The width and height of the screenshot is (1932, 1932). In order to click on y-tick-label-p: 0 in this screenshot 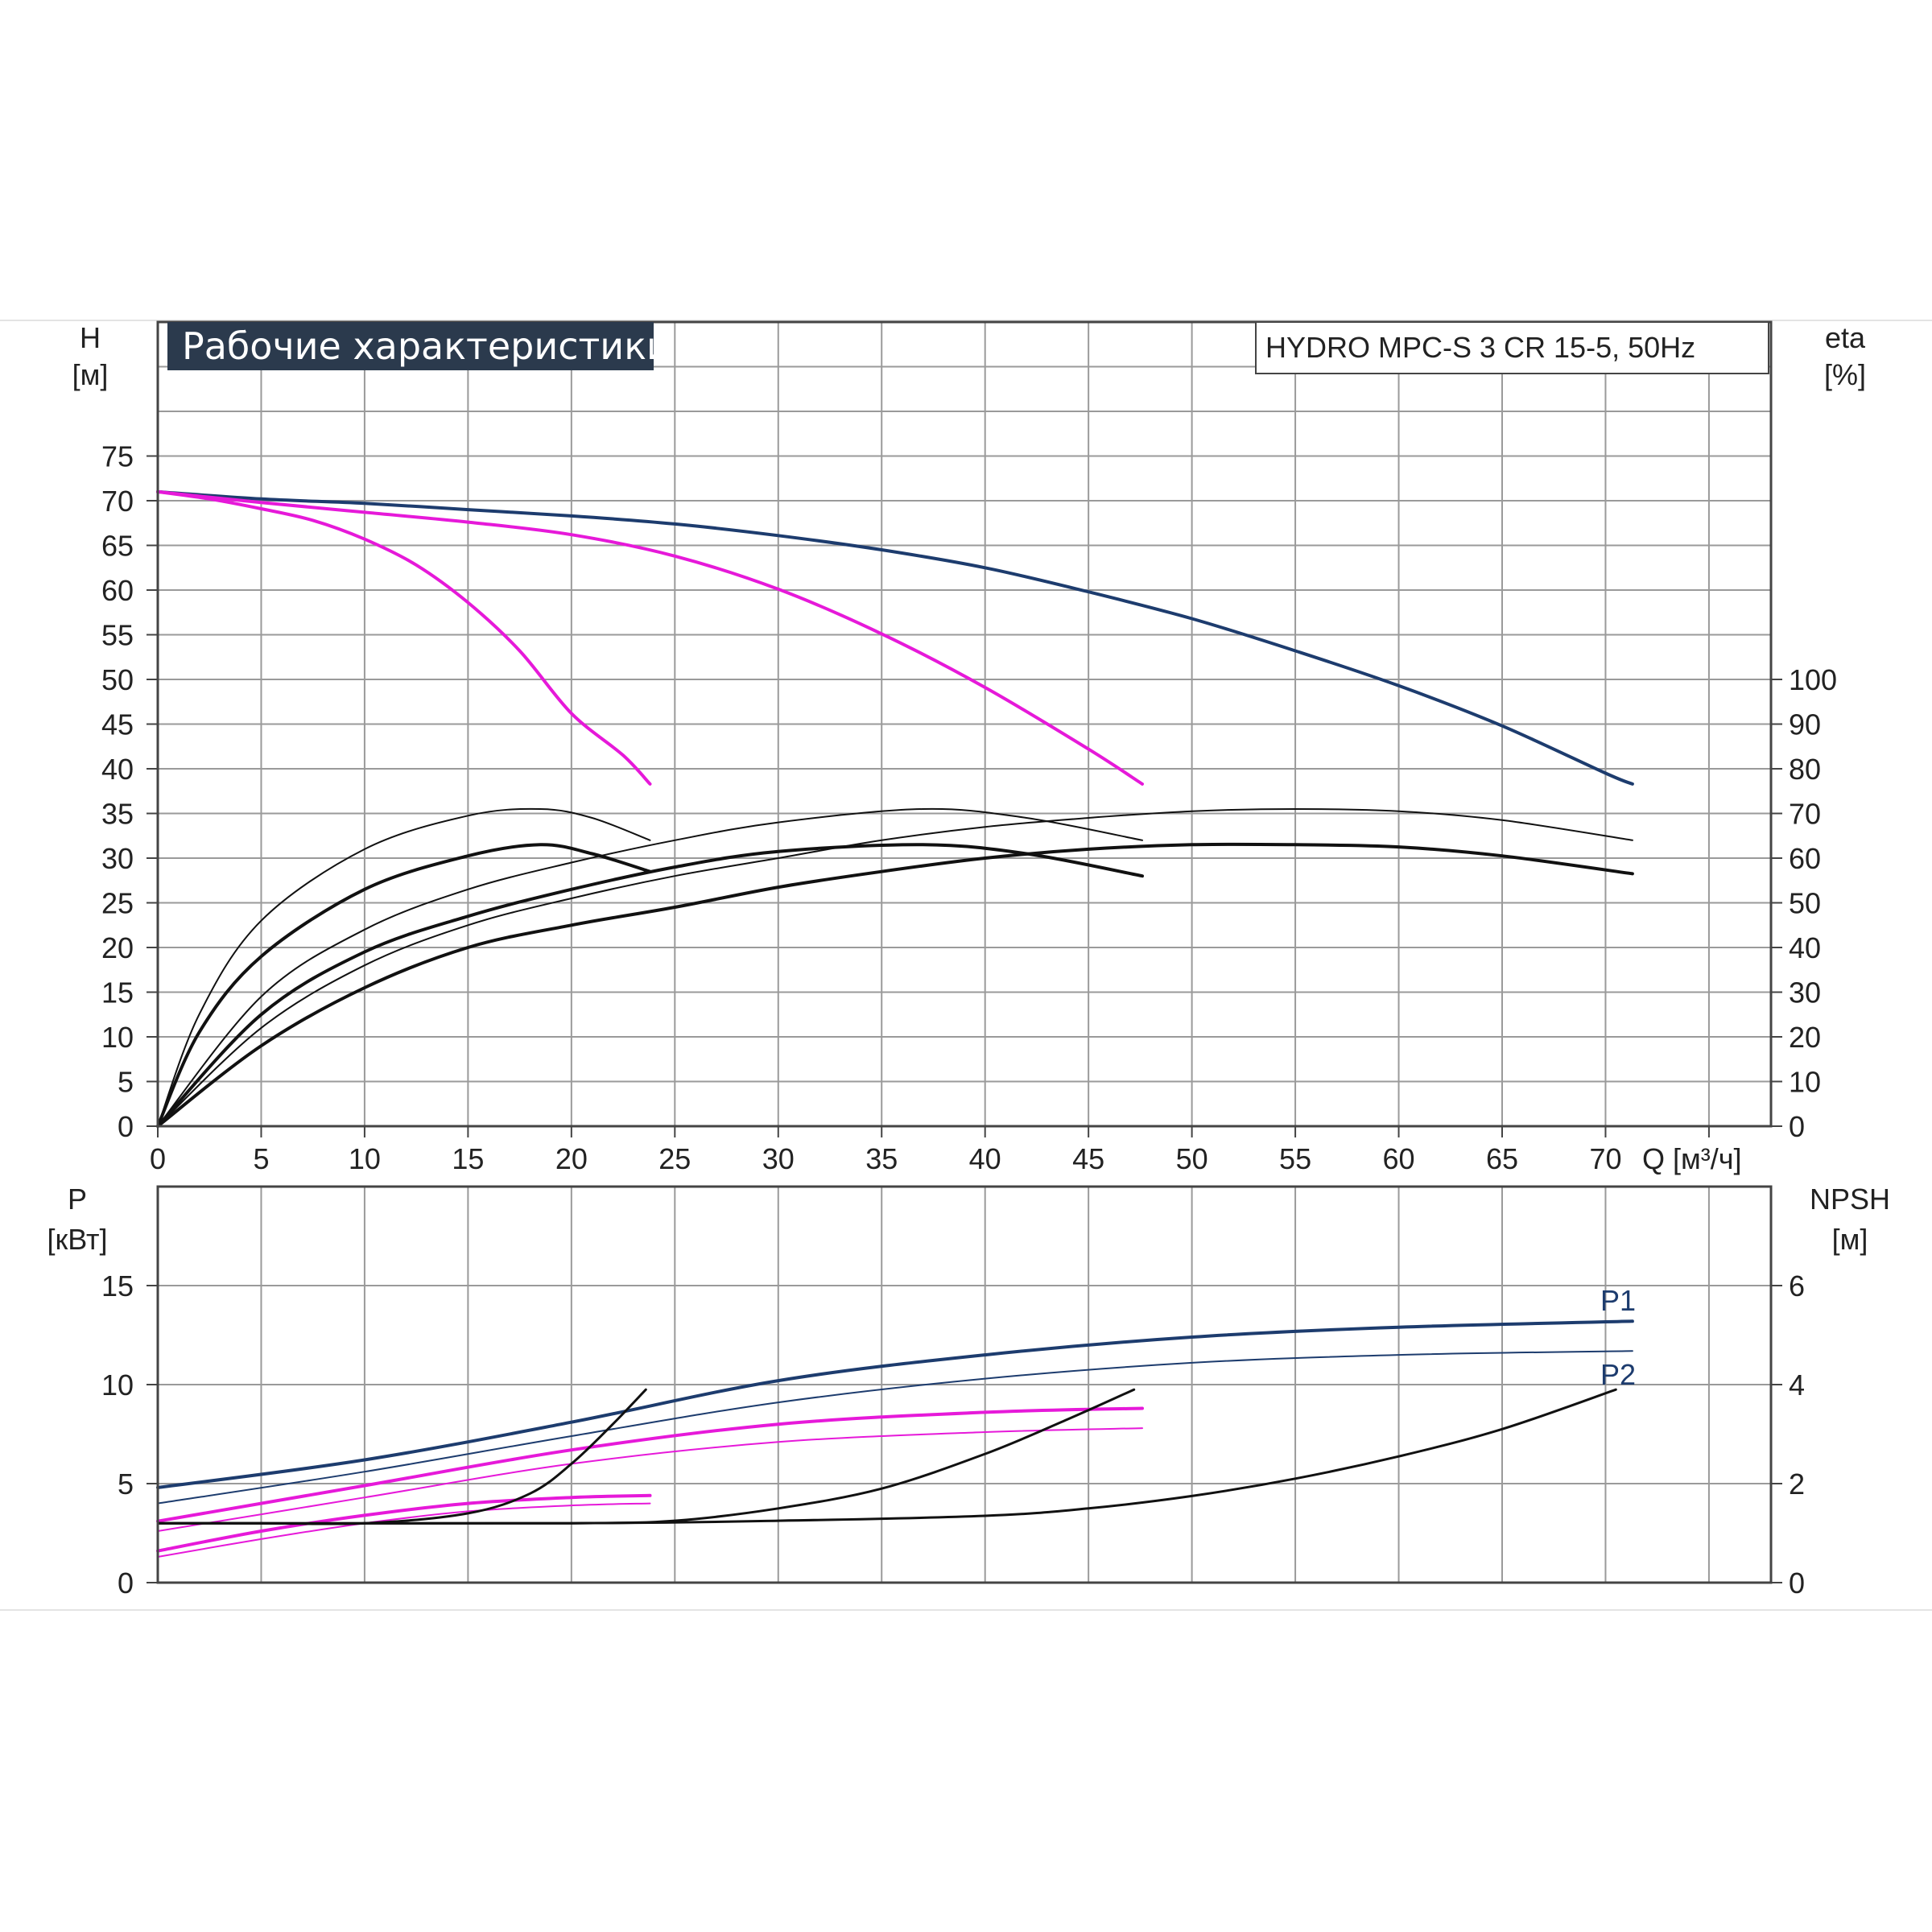, I will do `click(126, 1583)`.